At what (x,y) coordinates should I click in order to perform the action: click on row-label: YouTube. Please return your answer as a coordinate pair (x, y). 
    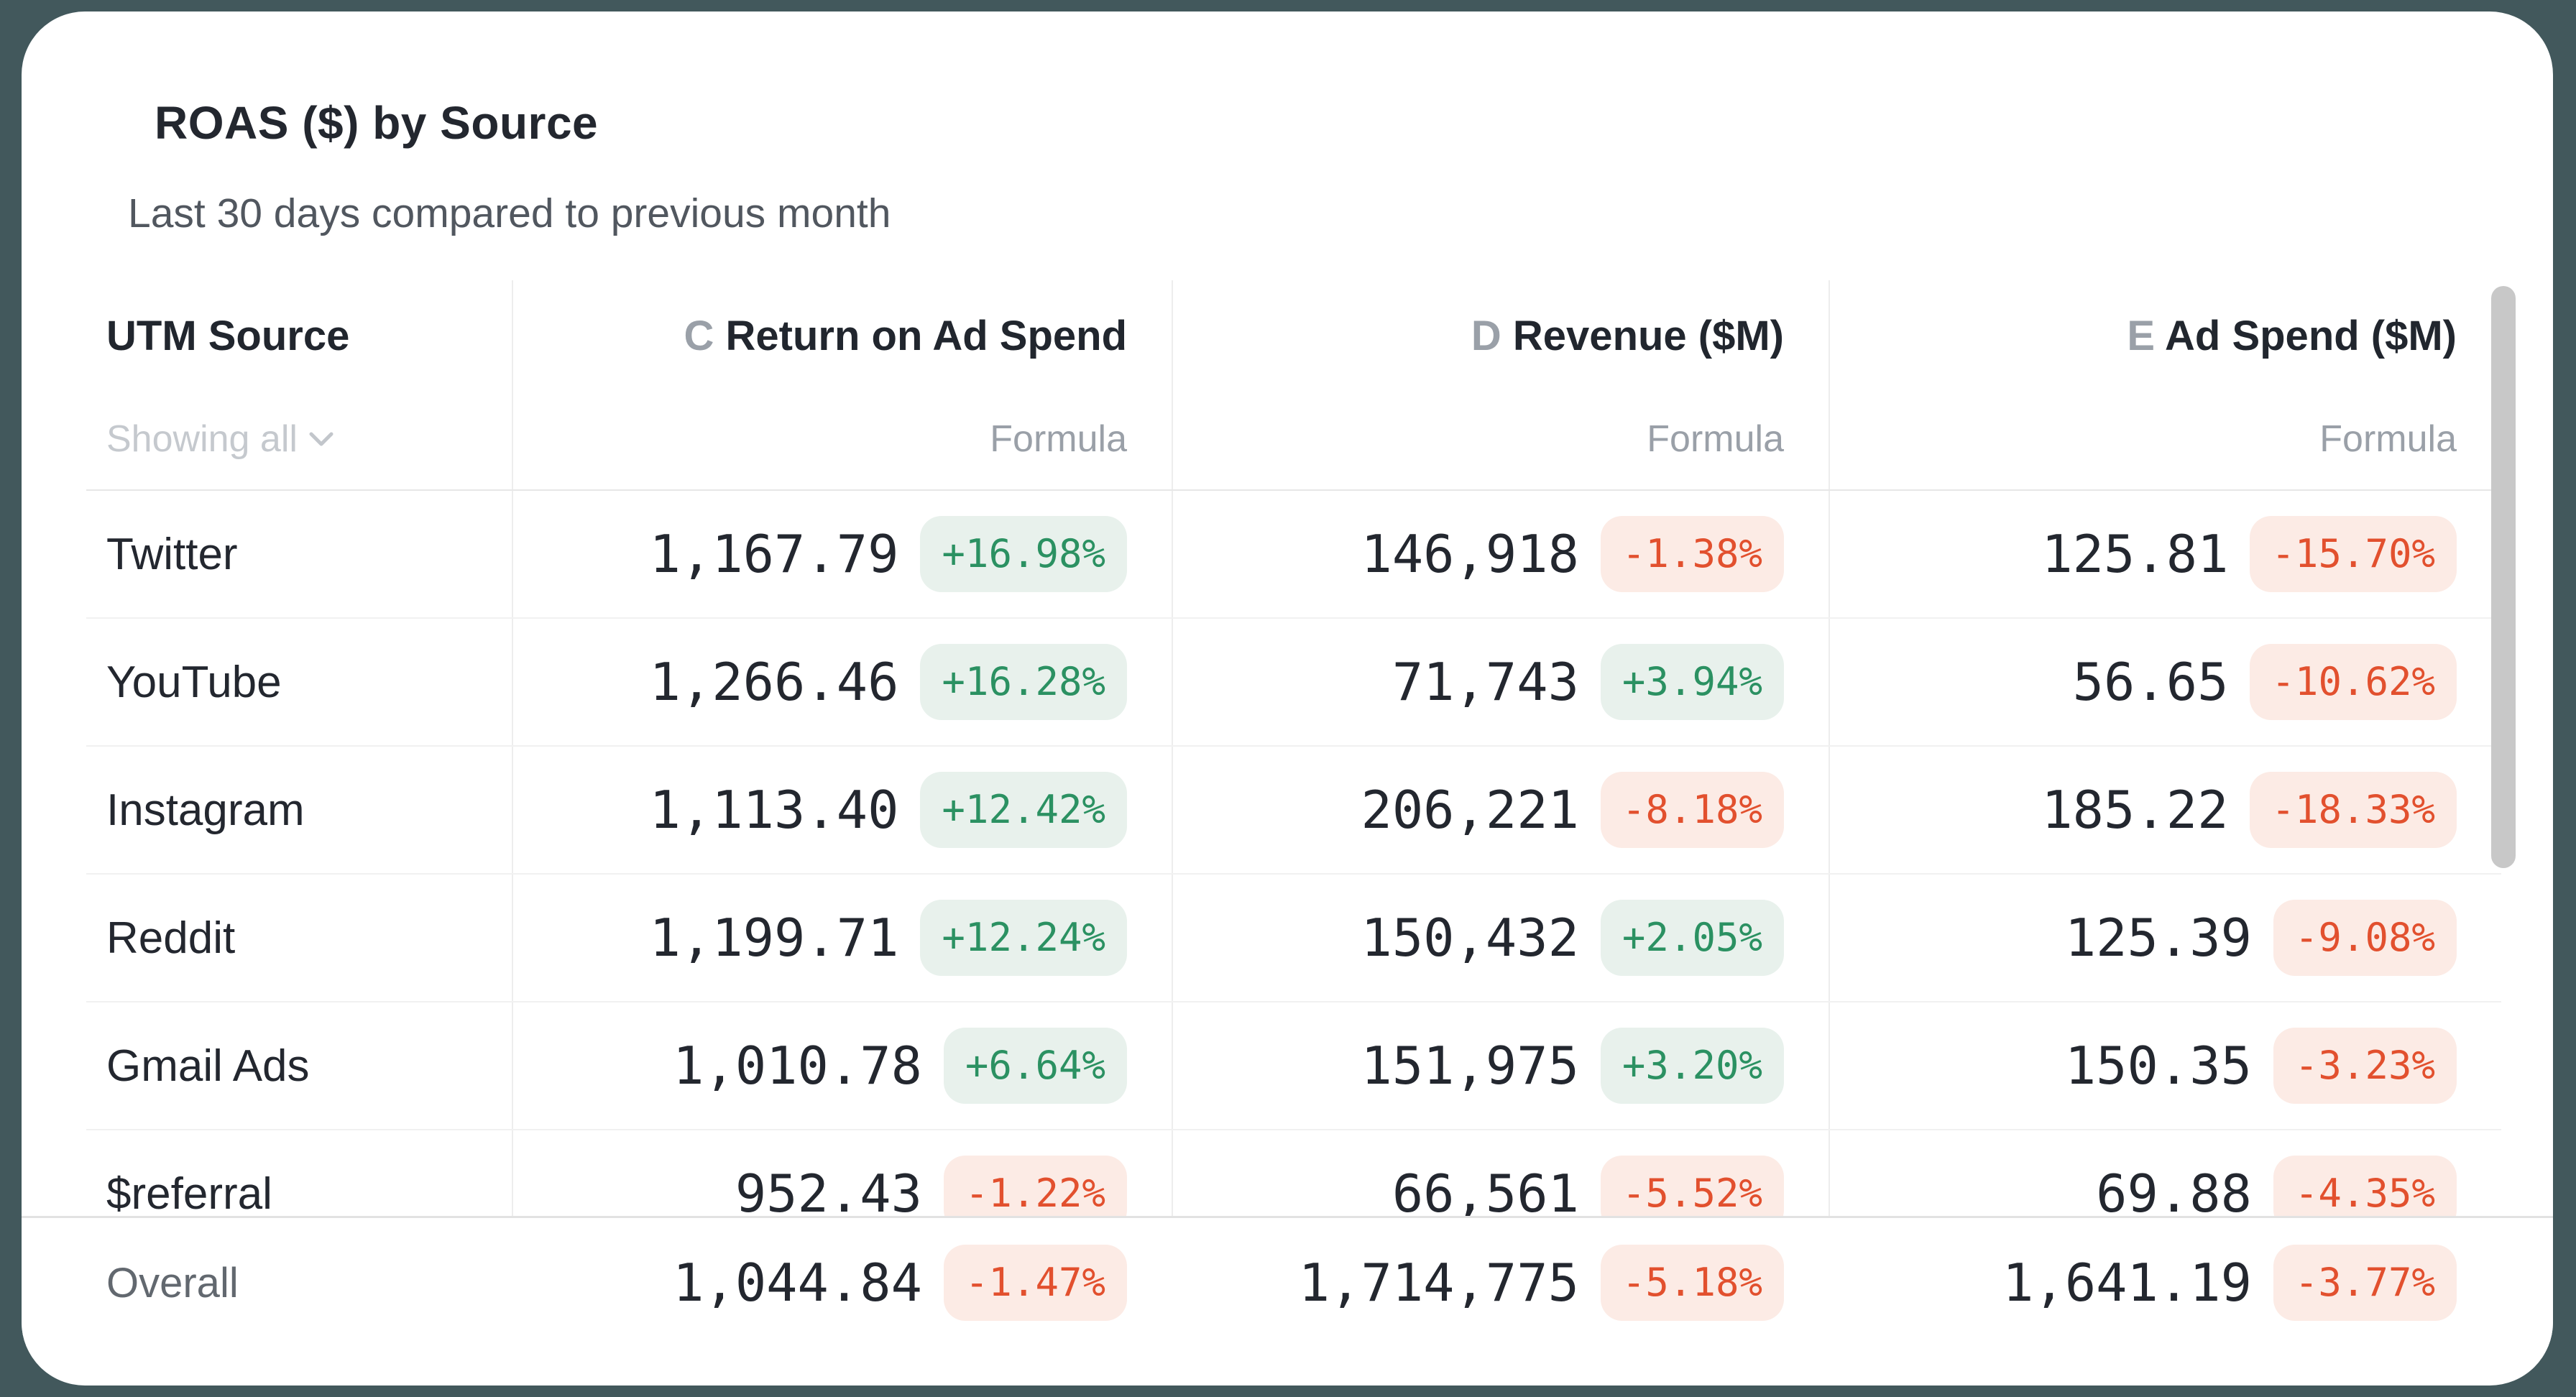
    Looking at the image, I should click on (194, 682).